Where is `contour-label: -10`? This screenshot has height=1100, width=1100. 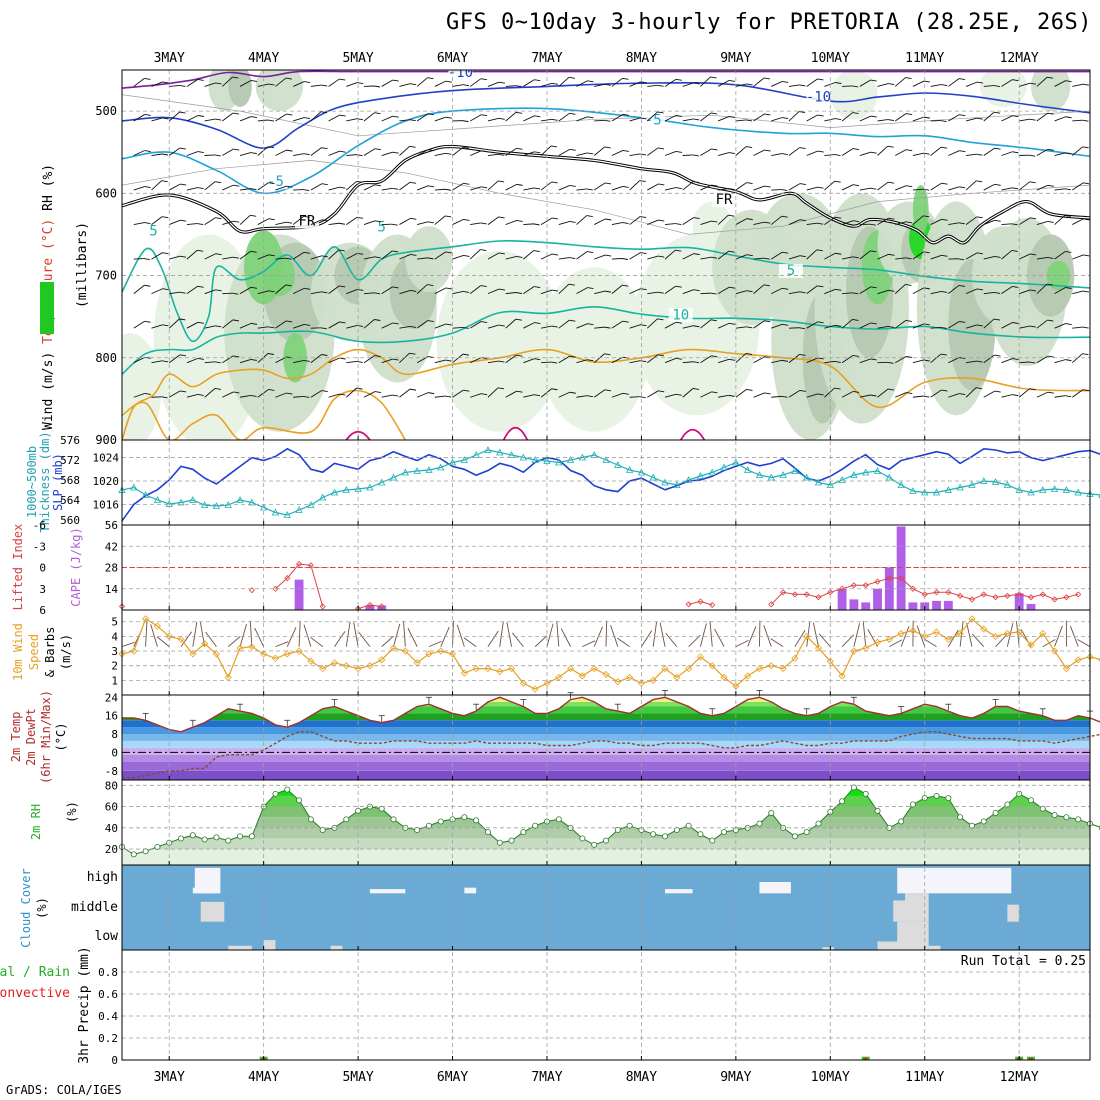
contour-label: -10 is located at coordinates (460, 73).